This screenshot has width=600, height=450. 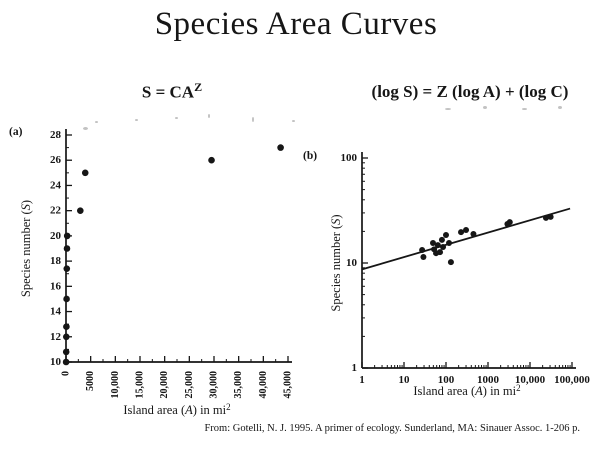 I want to click on x-tick-label: 30,000, so click(x=214, y=385).